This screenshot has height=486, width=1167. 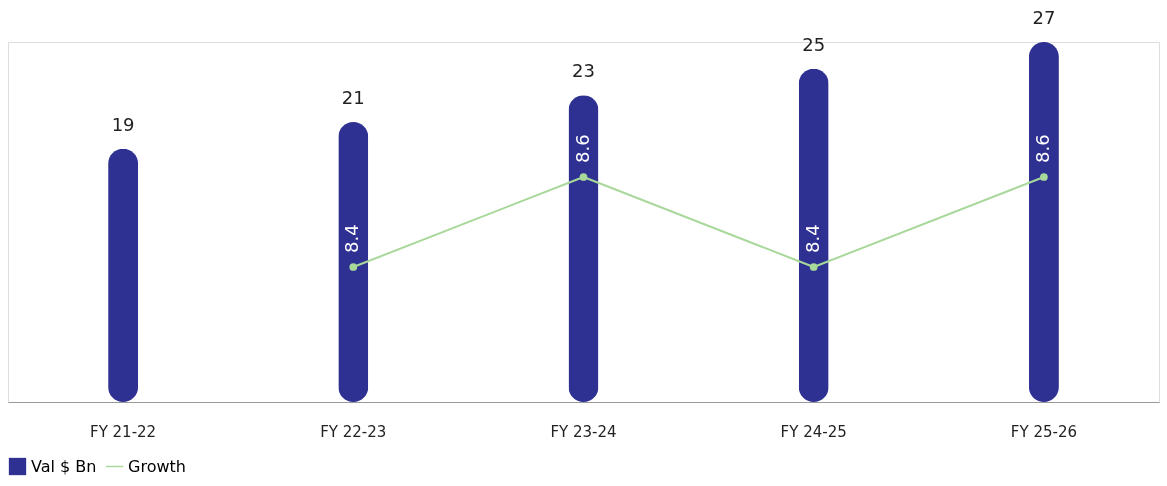 What do you see at coordinates (353, 431) in the screenshot?
I see `x-tick-label: FY 22-23` at bounding box center [353, 431].